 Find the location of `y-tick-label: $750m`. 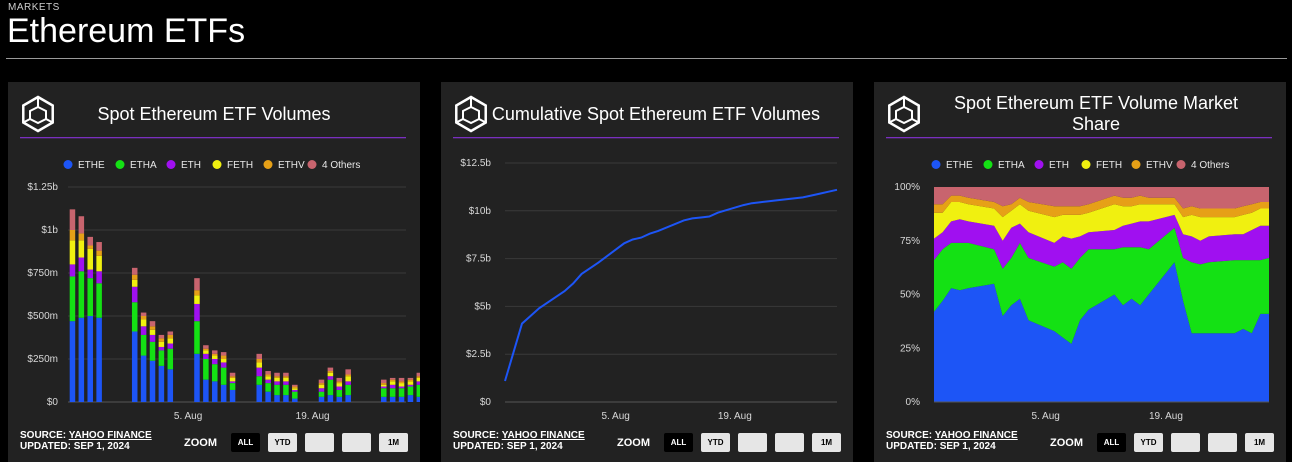

y-tick-label: $750m is located at coordinates (42, 273).